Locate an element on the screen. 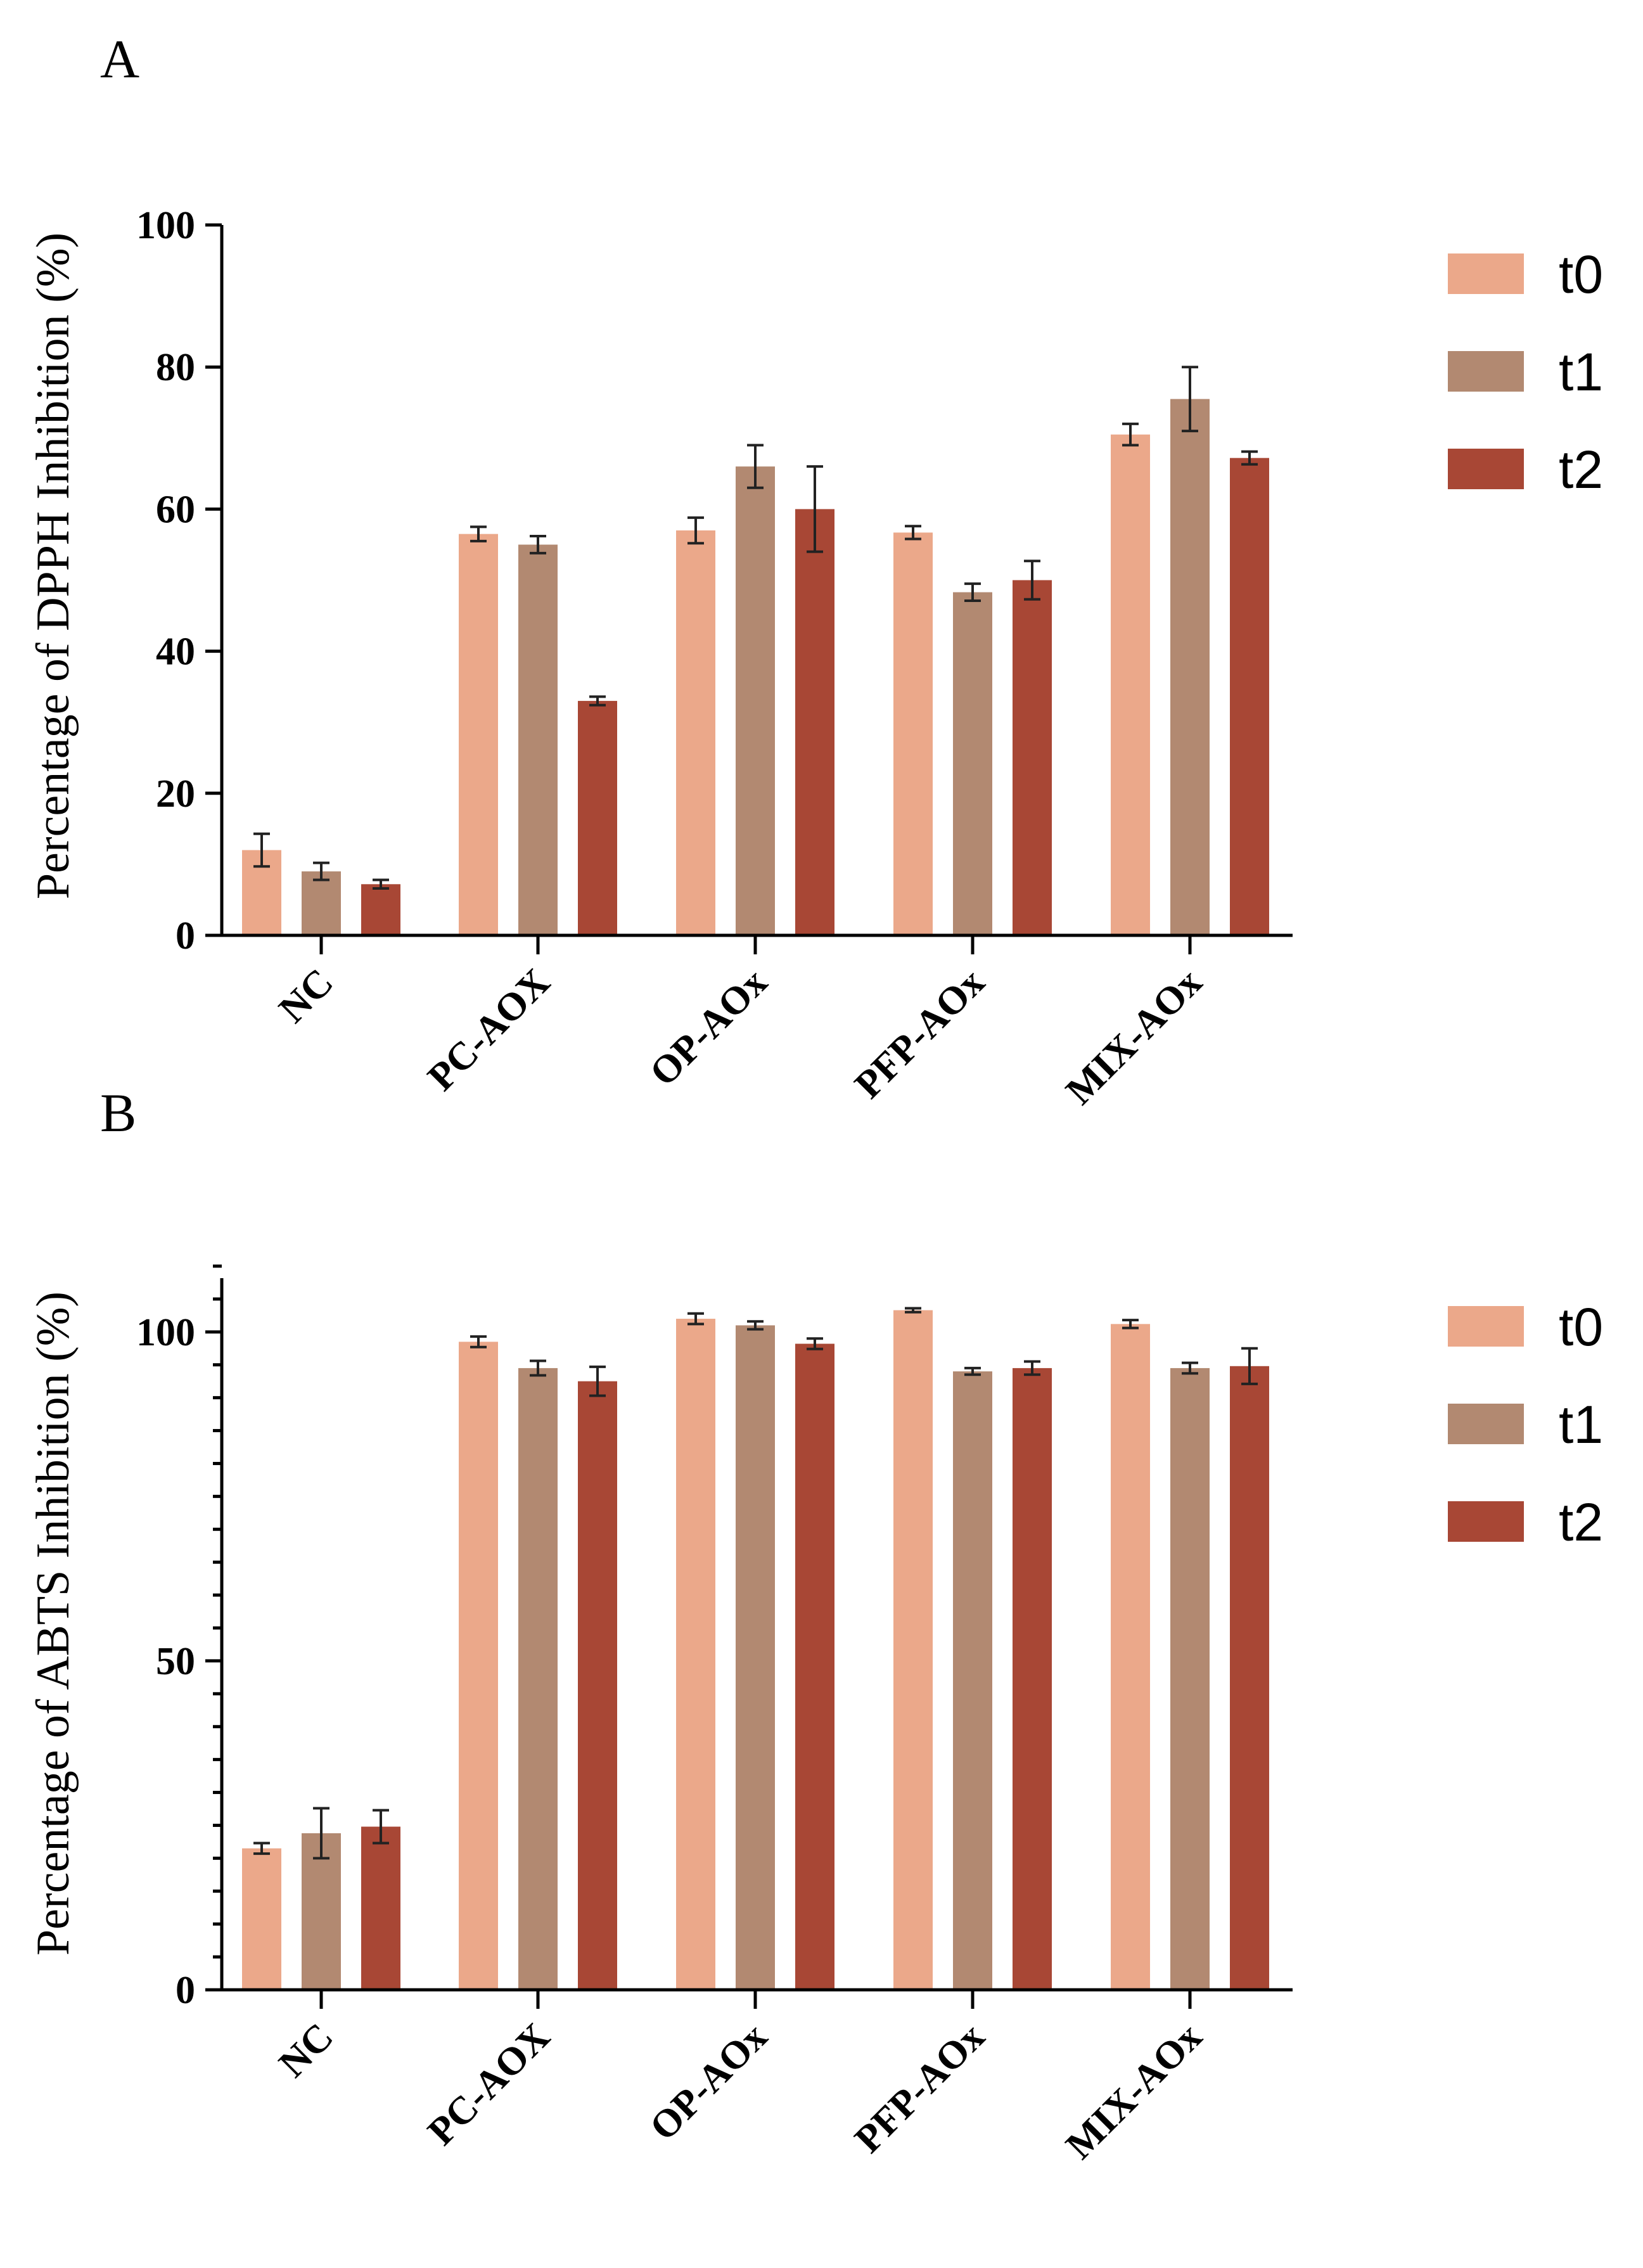  panel-b-bar-op-aox-t2 is located at coordinates (814, 1666).